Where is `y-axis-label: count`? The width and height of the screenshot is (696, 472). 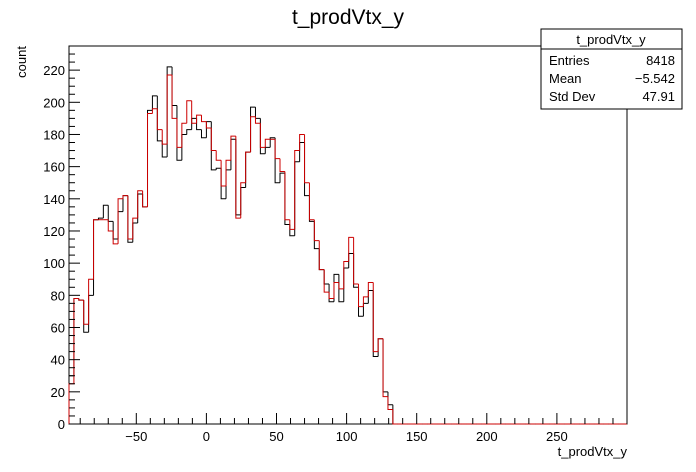
y-axis-label: count is located at coordinates (21, 62).